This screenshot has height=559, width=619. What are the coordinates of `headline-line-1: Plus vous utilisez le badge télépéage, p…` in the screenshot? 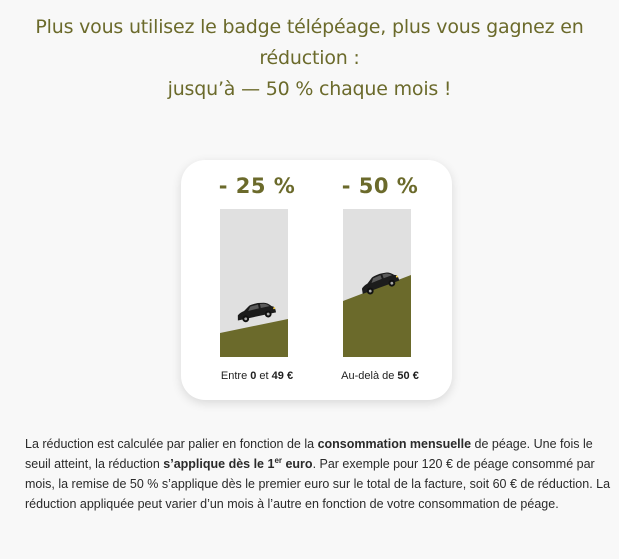 It's located at (309, 42).